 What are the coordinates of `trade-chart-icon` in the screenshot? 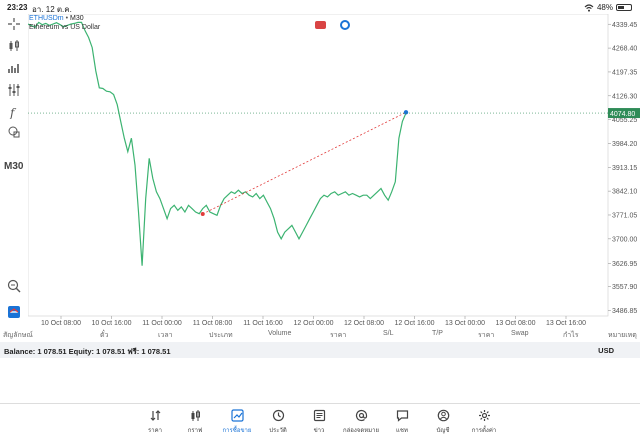 It's located at (237, 415).